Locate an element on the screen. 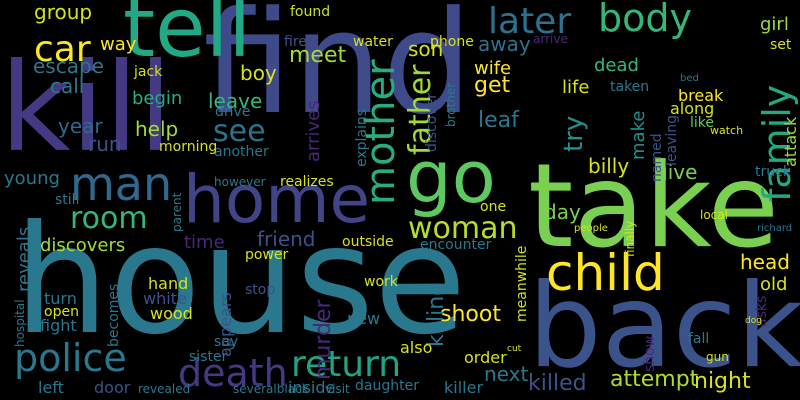  word: murder is located at coordinates (323, 339).